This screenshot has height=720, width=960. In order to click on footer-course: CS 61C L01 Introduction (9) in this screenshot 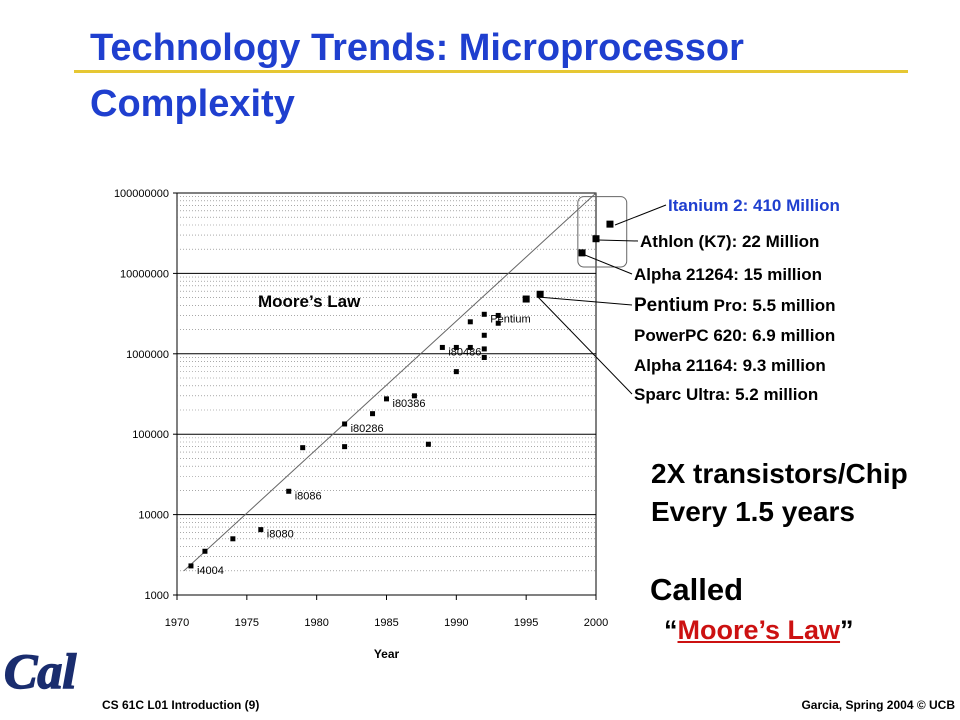, I will do `click(181, 705)`.